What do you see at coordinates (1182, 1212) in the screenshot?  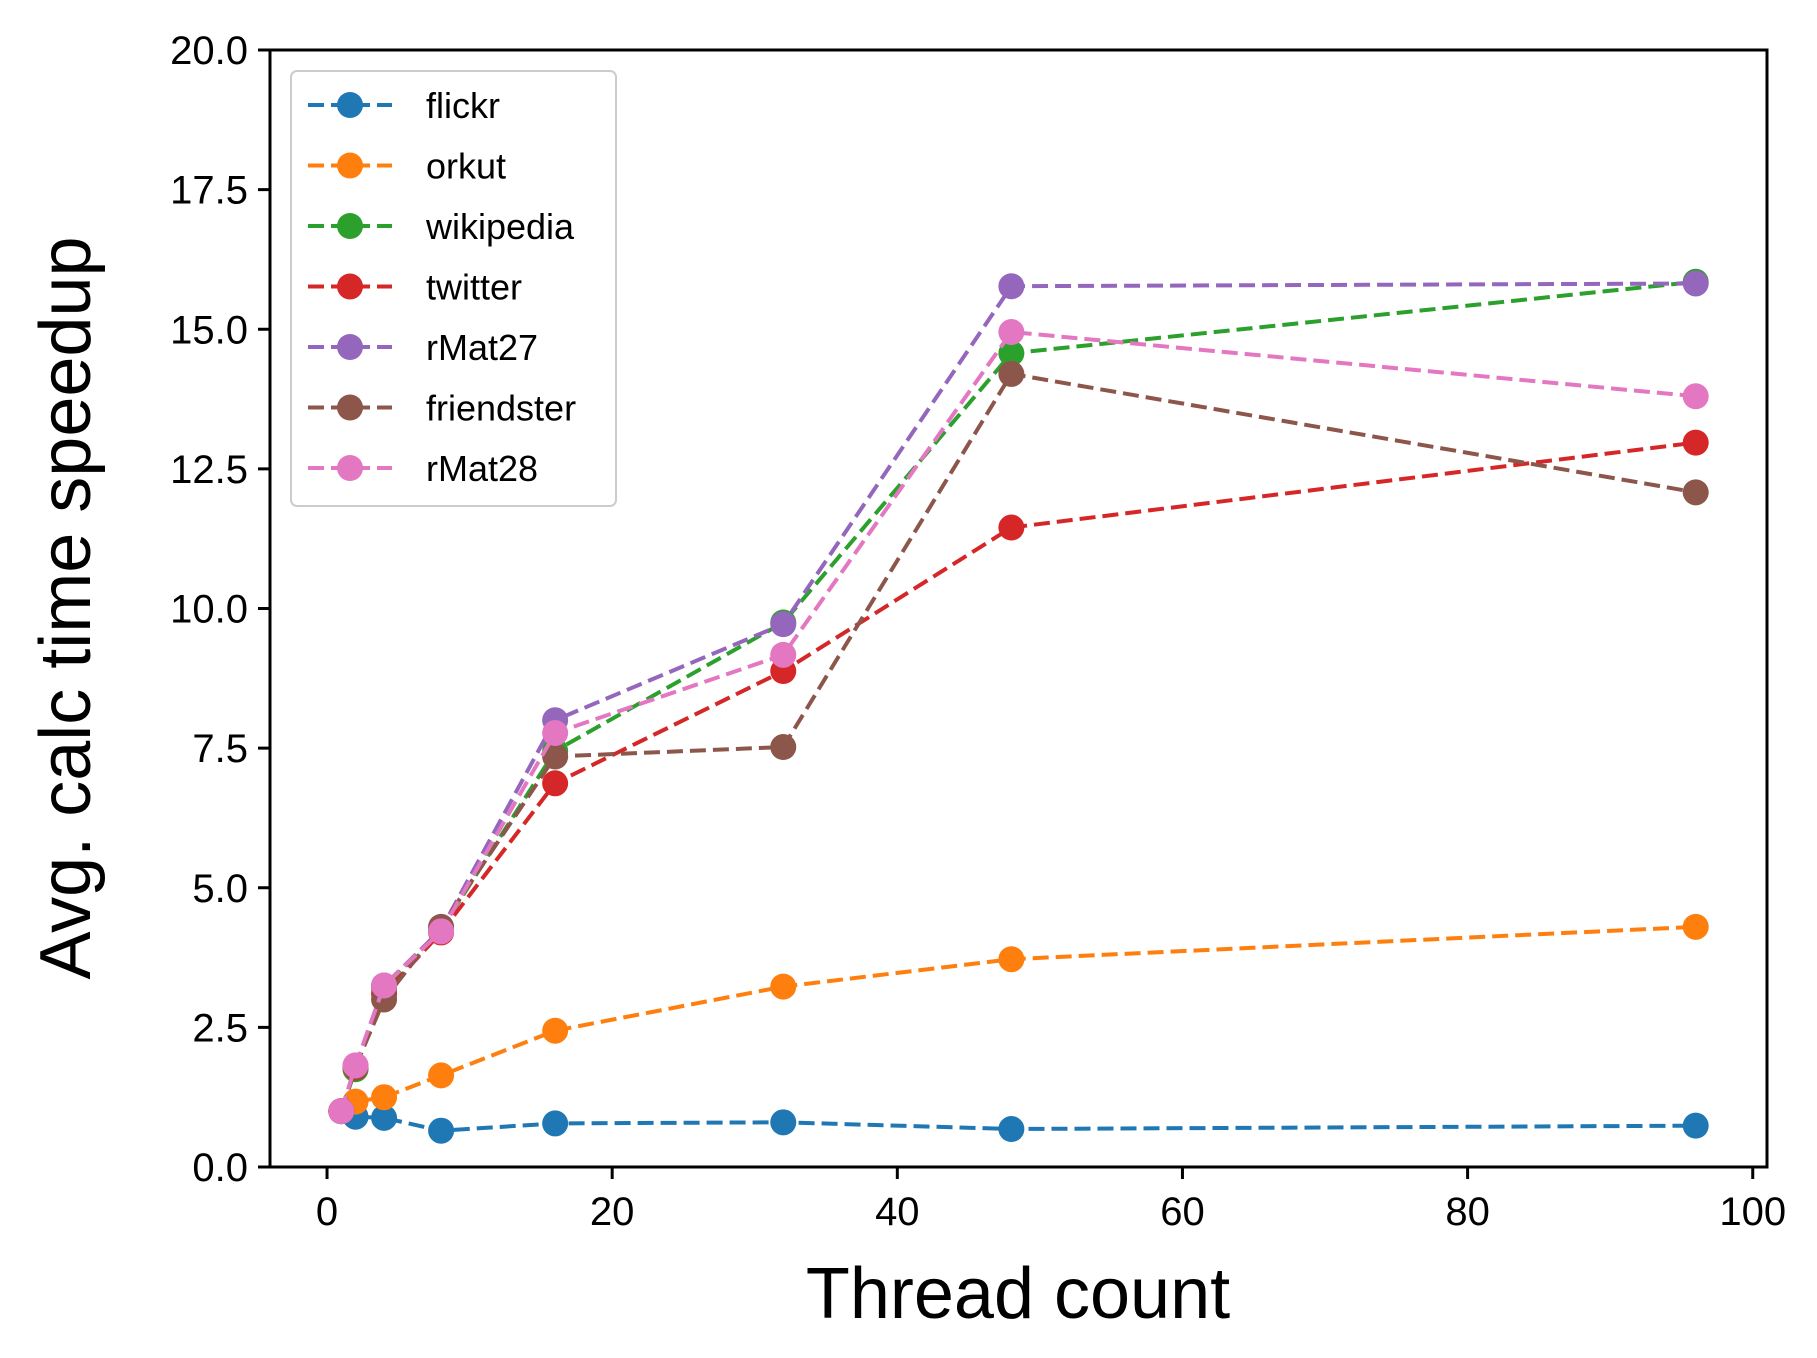 I see `x-tick-label: 60` at bounding box center [1182, 1212].